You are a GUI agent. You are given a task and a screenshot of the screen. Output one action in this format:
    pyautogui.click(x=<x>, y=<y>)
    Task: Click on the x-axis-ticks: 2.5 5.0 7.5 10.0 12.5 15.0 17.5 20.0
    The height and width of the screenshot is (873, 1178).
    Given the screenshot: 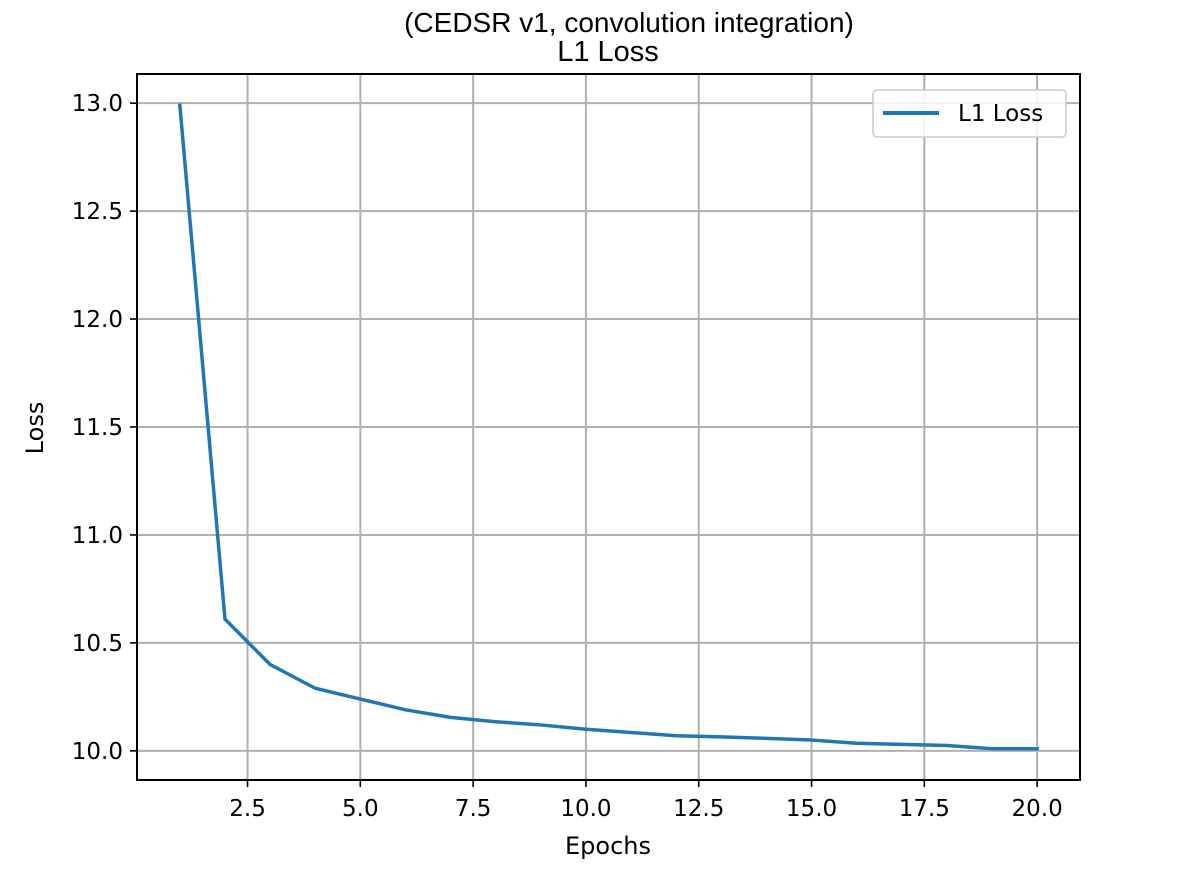 What is the action you would take?
    pyautogui.click(x=646, y=801)
    